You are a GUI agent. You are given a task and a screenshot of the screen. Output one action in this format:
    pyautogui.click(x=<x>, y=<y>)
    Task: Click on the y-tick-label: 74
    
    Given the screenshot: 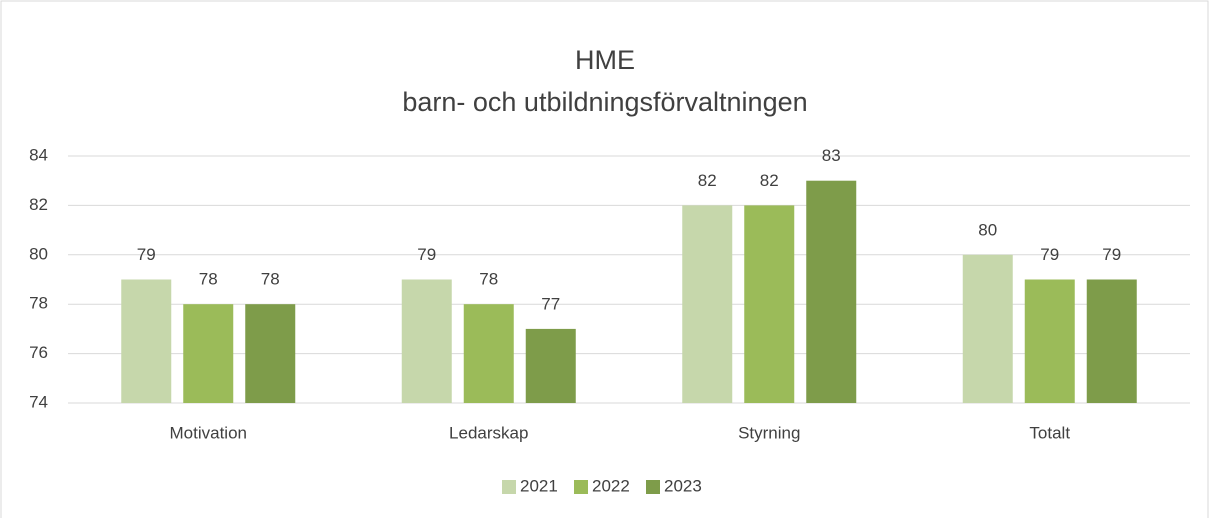 What is the action you would take?
    pyautogui.click(x=38, y=401)
    